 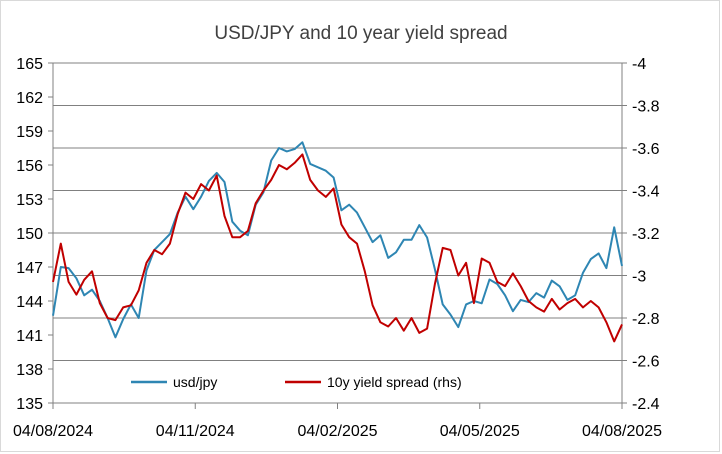 I want to click on x-tick-label: 04/02/2025, so click(x=337, y=431).